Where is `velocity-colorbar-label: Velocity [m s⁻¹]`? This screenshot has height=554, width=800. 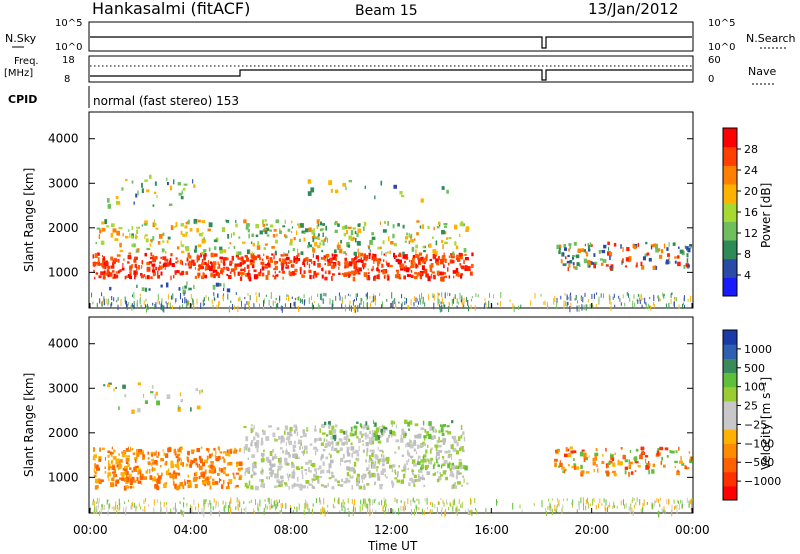
velocity-colorbar-label: Velocity [m s⁻¹] is located at coordinates (766, 423).